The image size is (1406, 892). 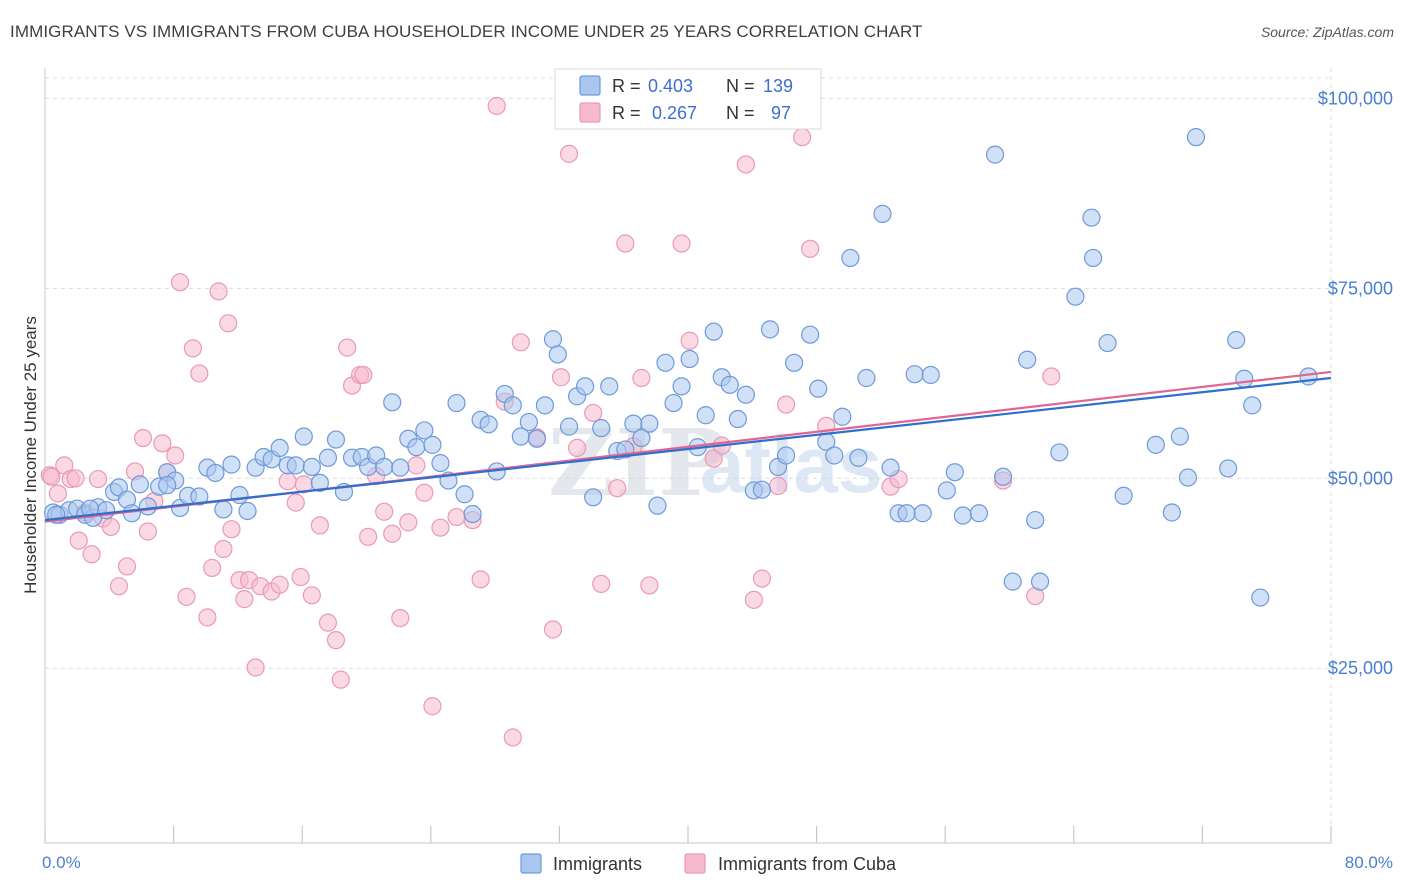 I want to click on legend-n-label-2: N =, so click(x=740, y=113).